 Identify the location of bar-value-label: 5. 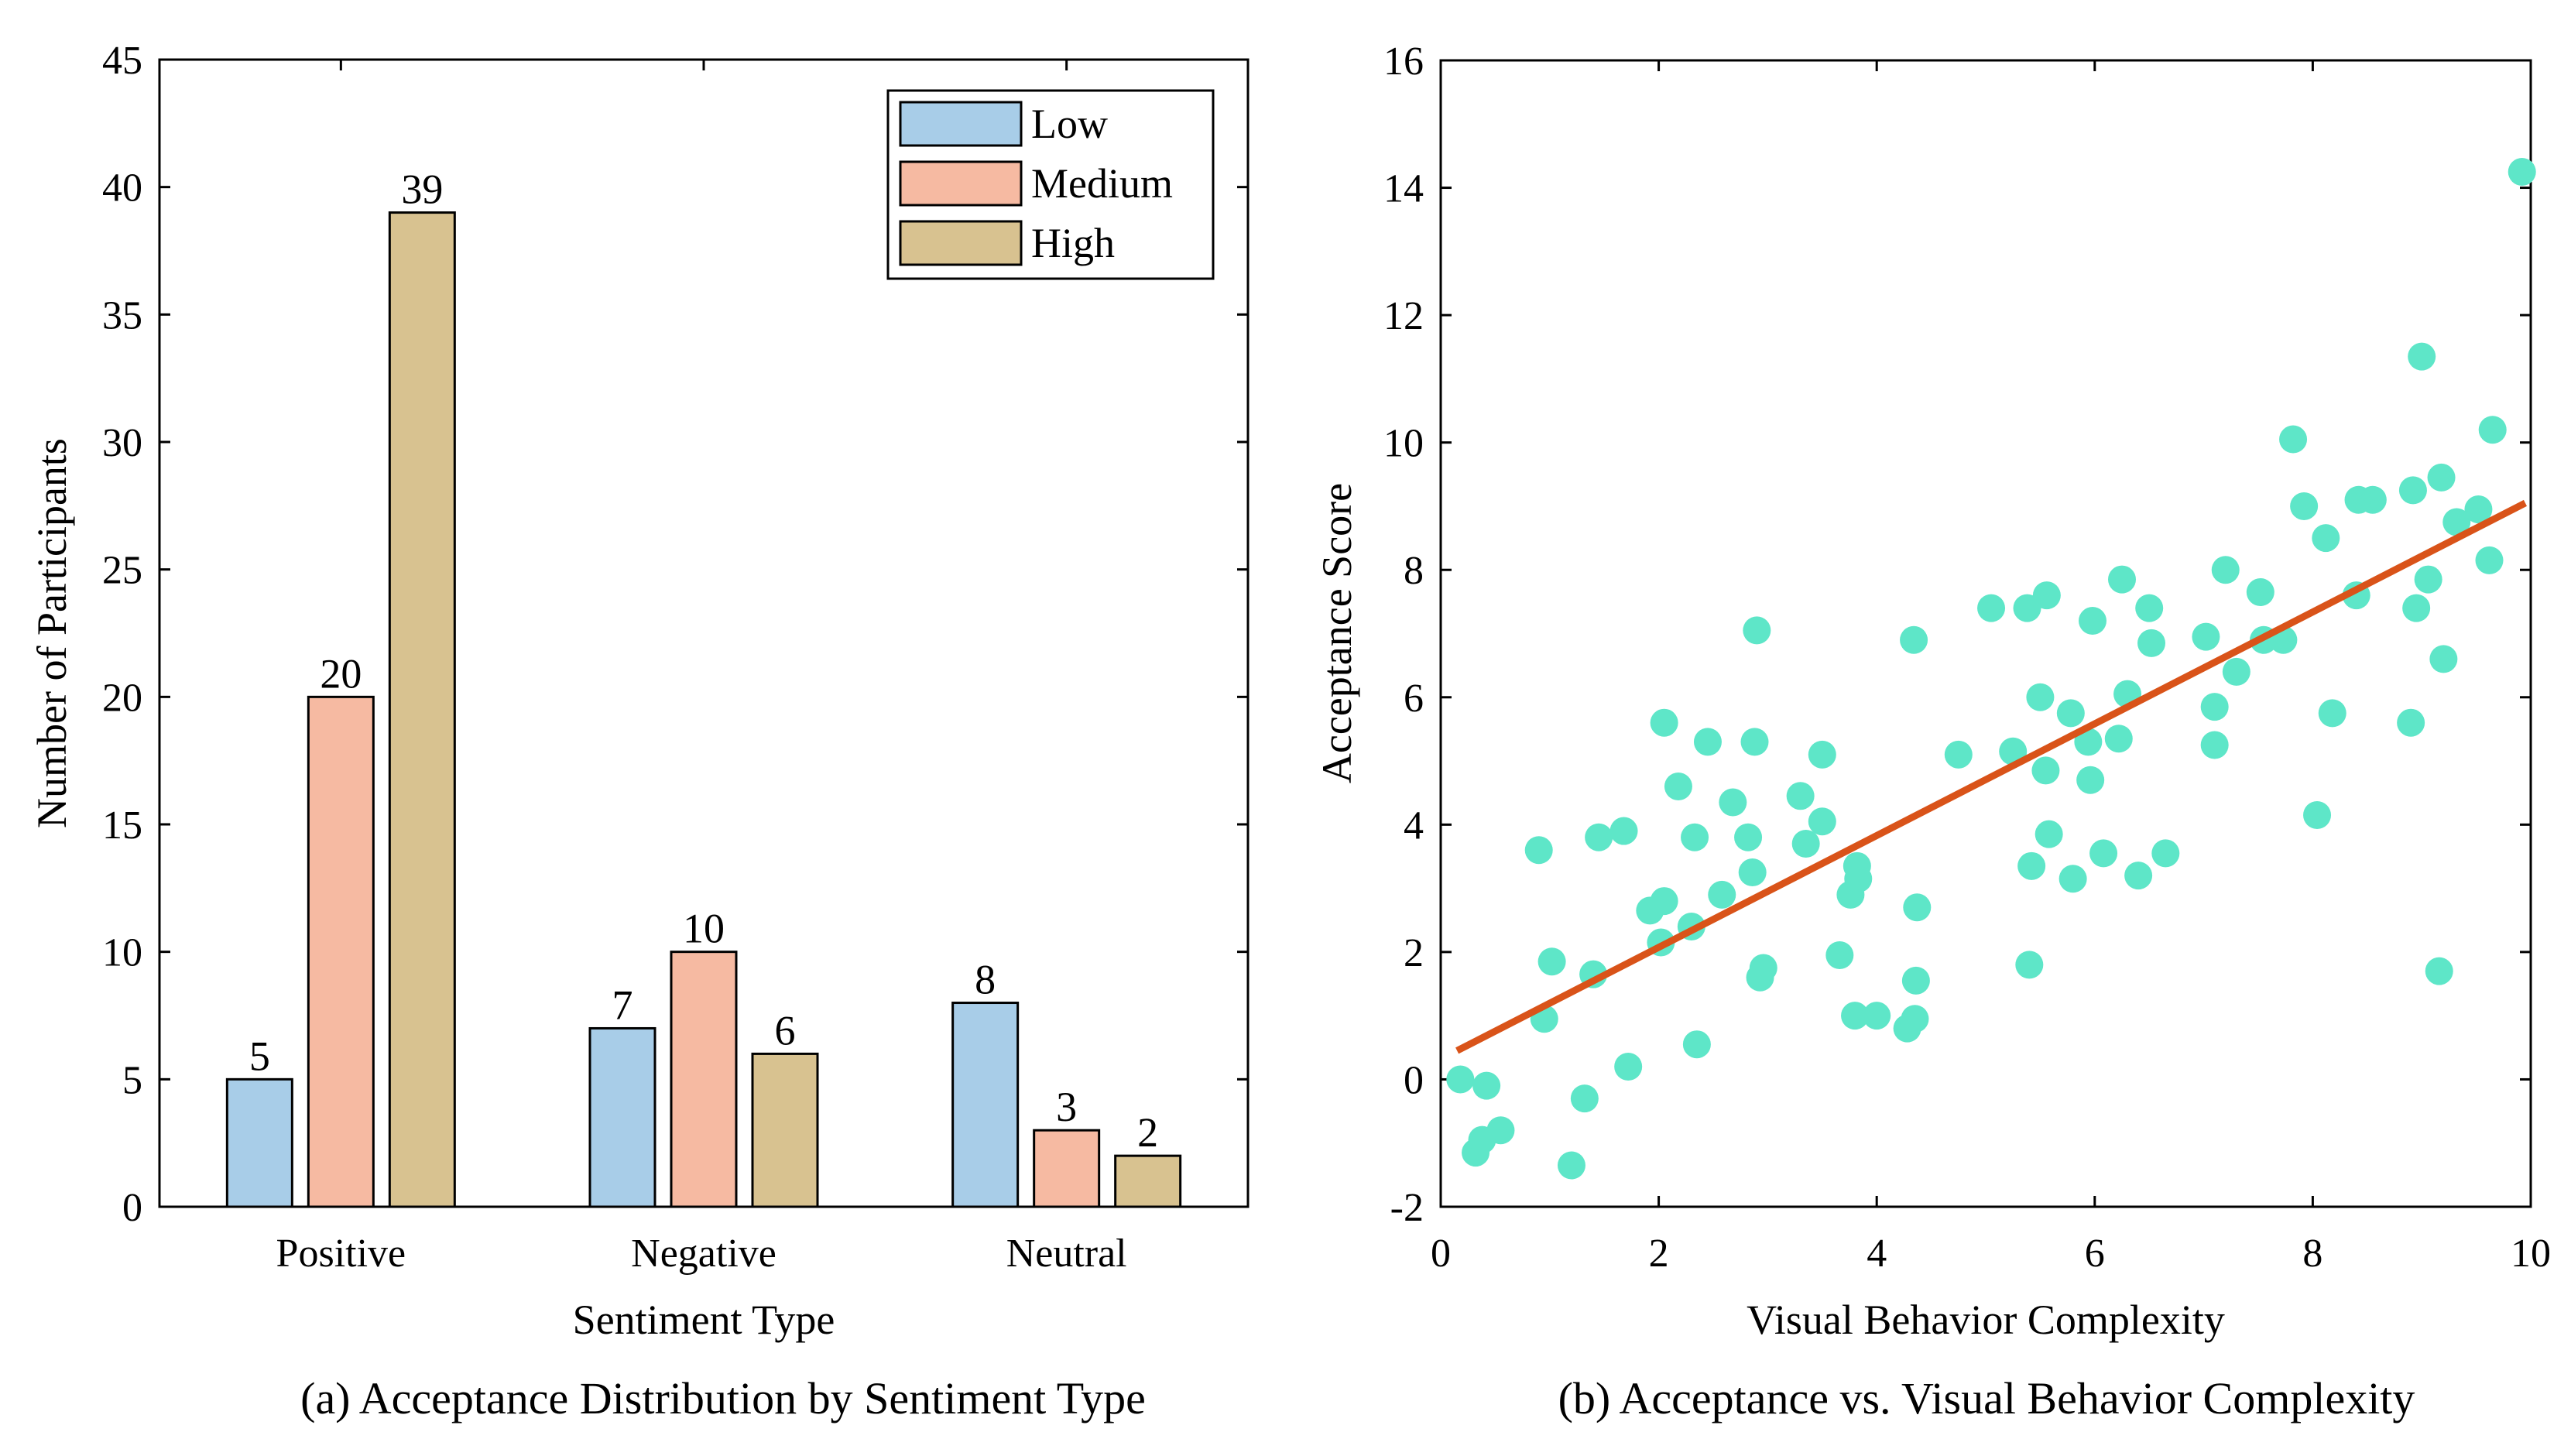
(259, 1056).